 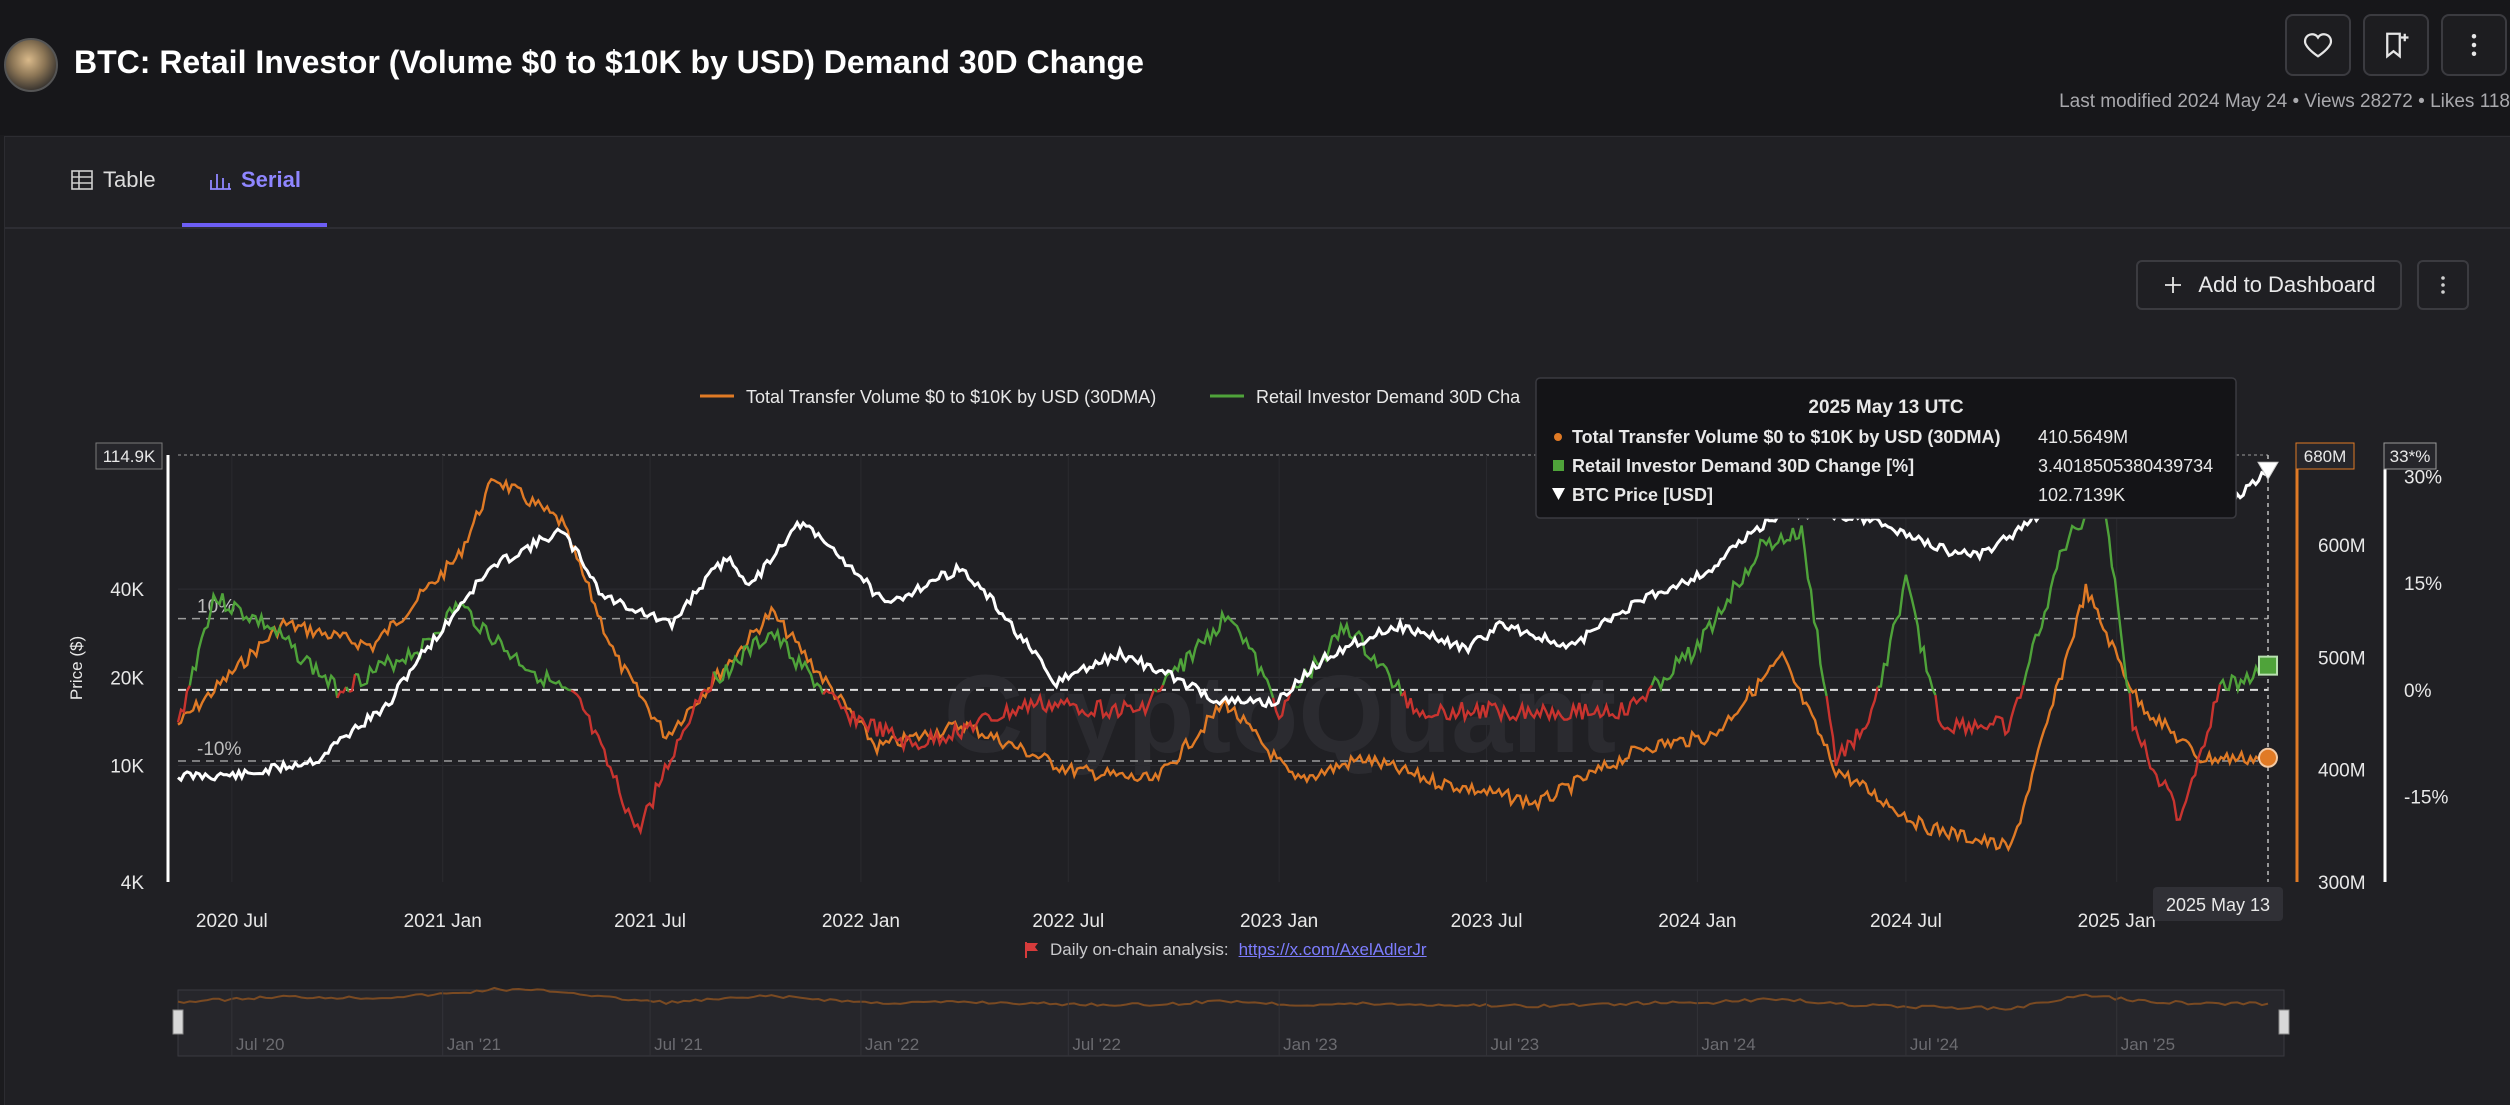 What do you see at coordinates (1728, 1044) in the screenshot?
I see `navigator-tick-label: Jan '24` at bounding box center [1728, 1044].